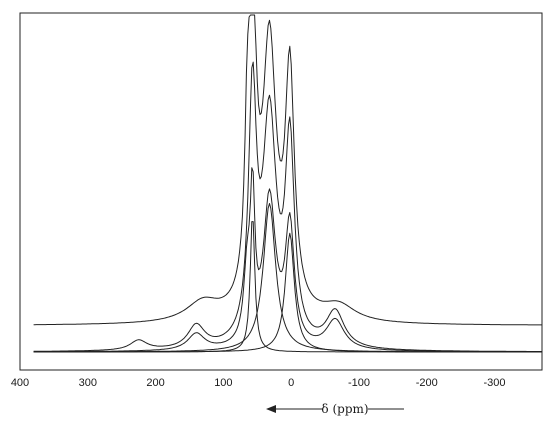  I want to click on x-tick-label: 300, so click(88, 383).